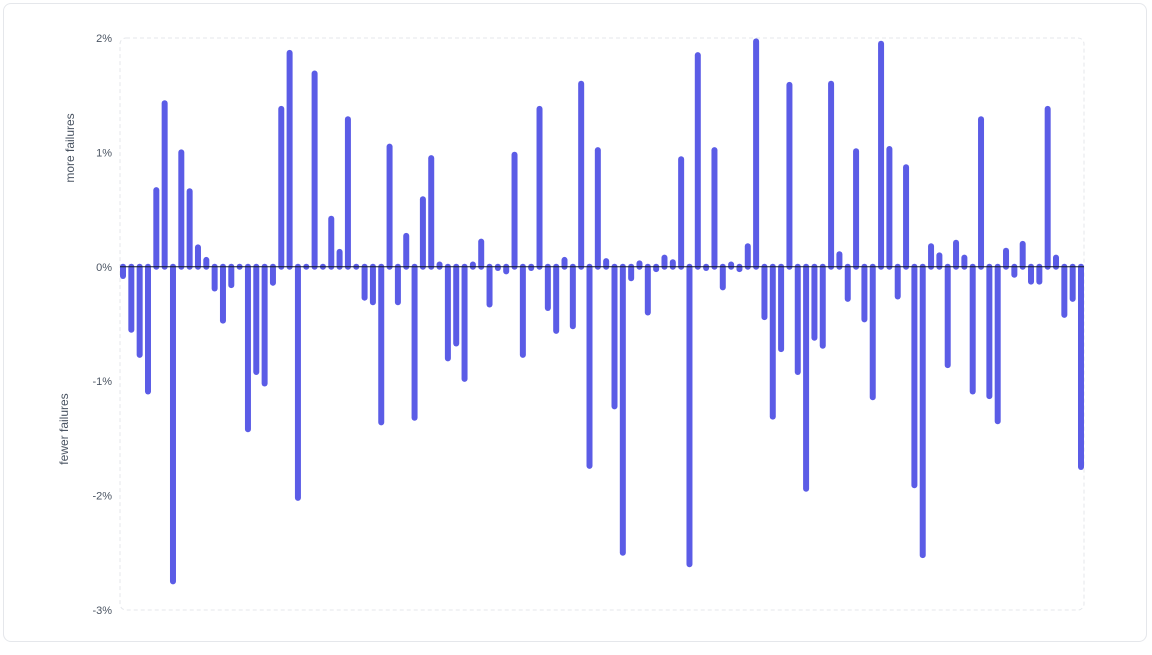  Describe the element at coordinates (102, 611) in the screenshot. I see `y-tick-label: -3%` at that location.